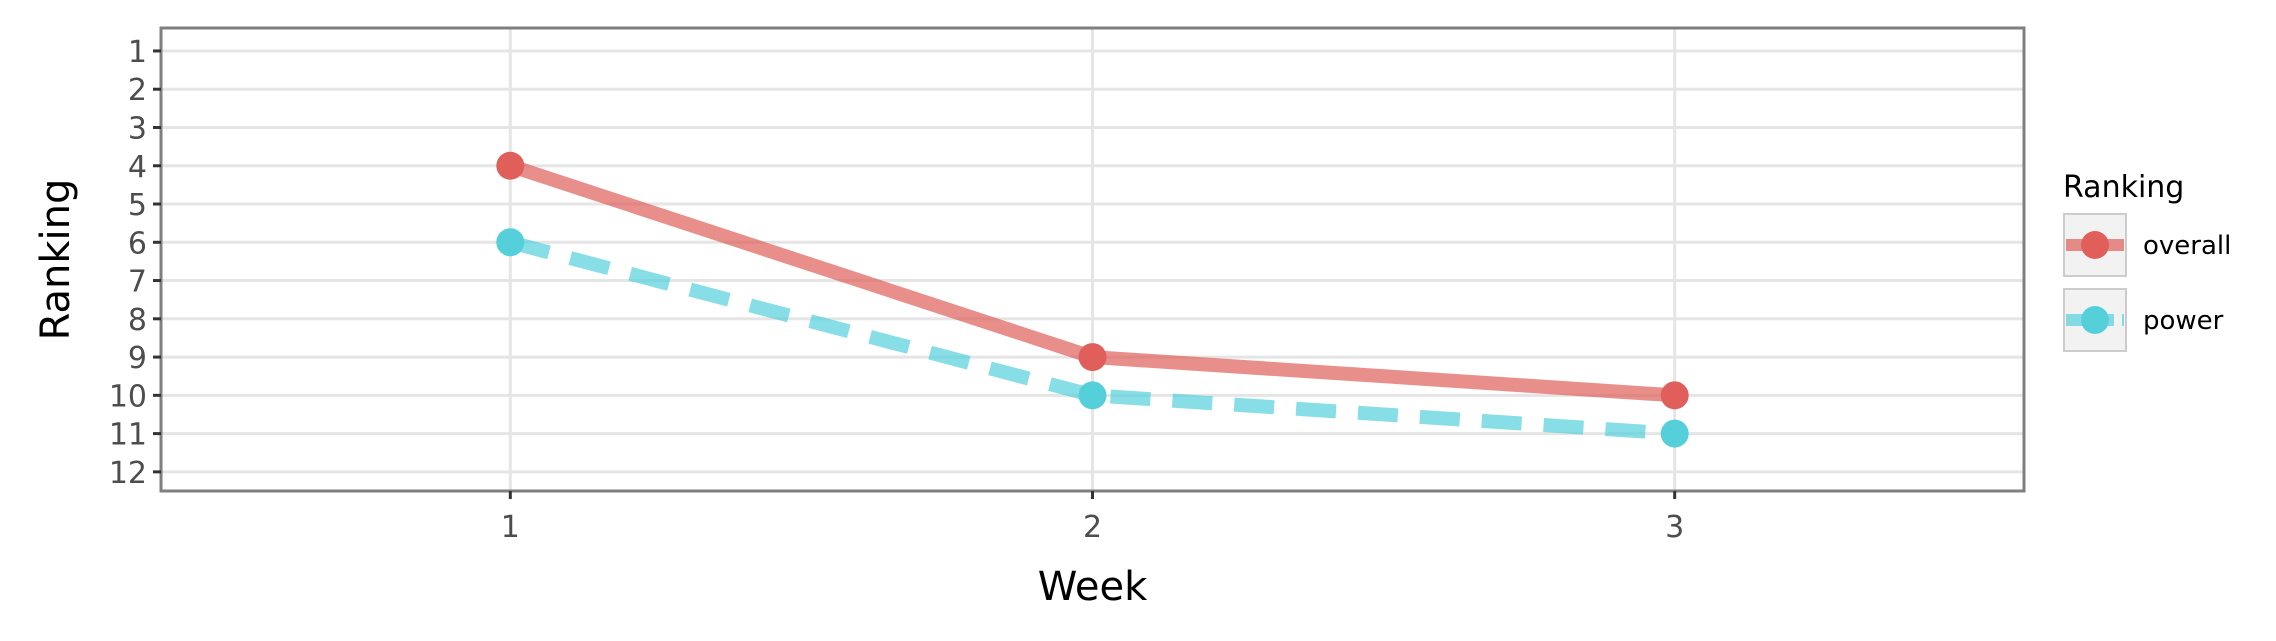 This screenshot has height=641, width=2276. Describe the element at coordinates (137, 205) in the screenshot. I see `y-tick-label: 5` at that location.